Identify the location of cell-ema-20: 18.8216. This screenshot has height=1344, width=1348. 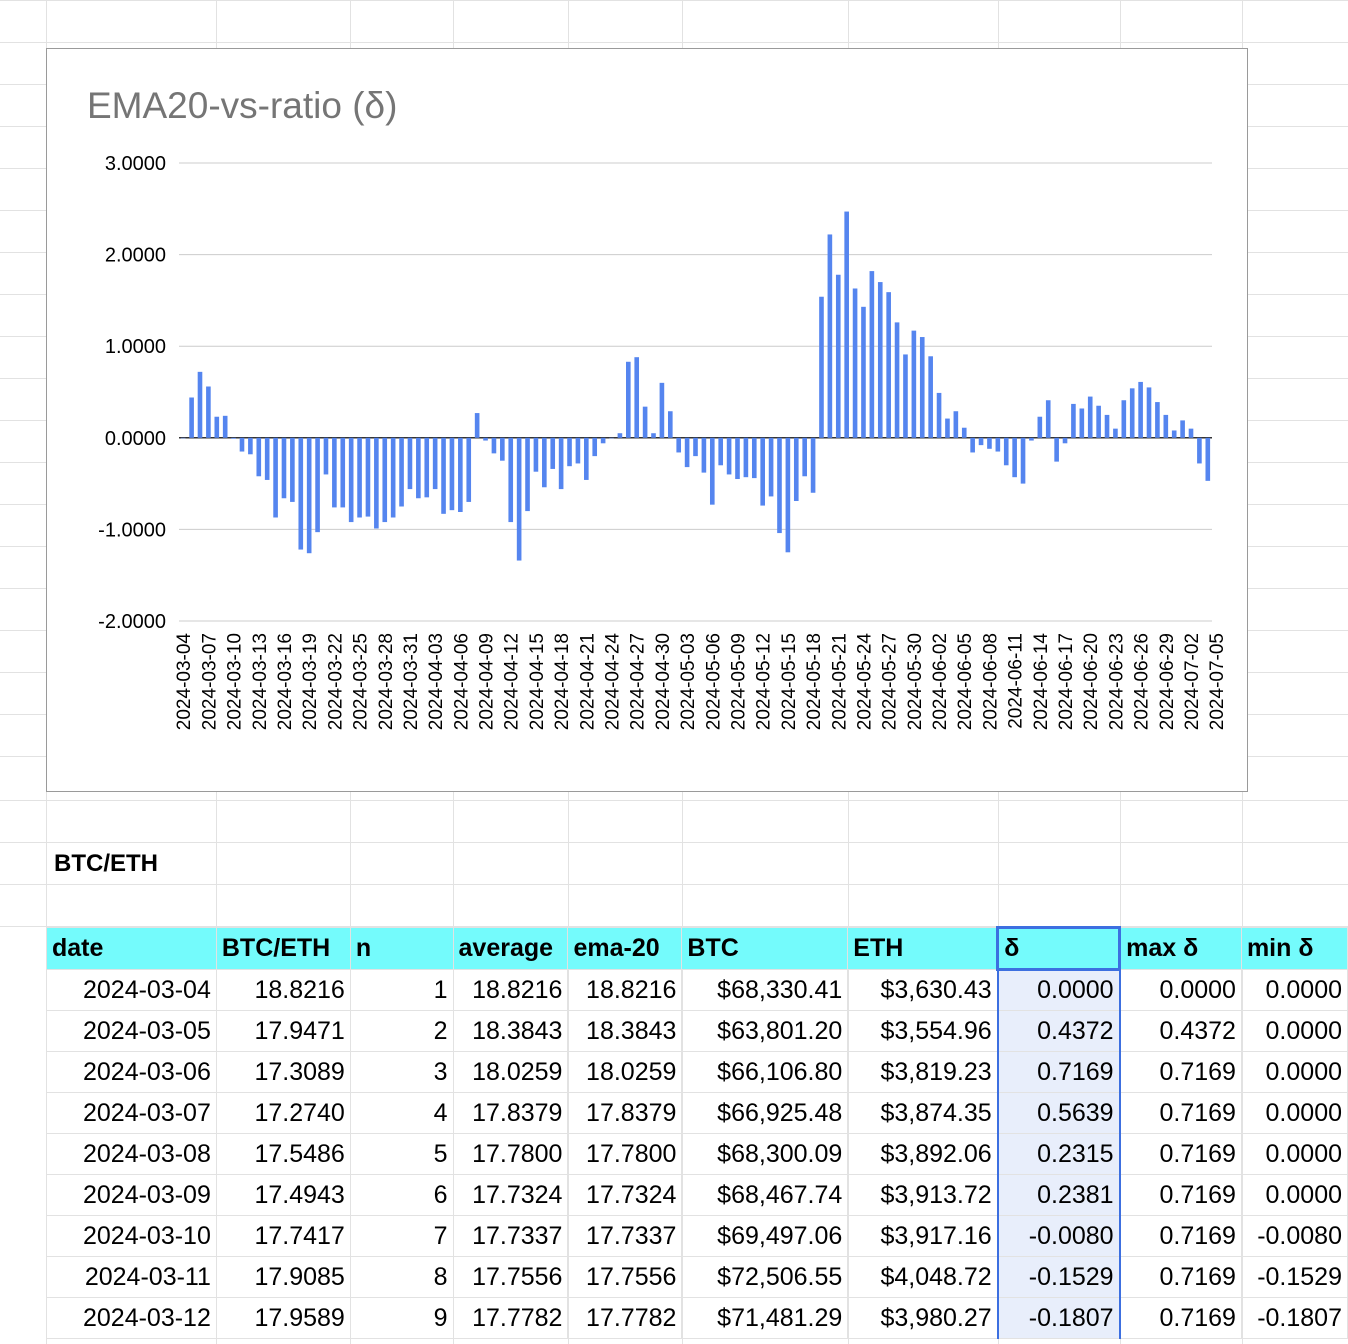
(625, 990).